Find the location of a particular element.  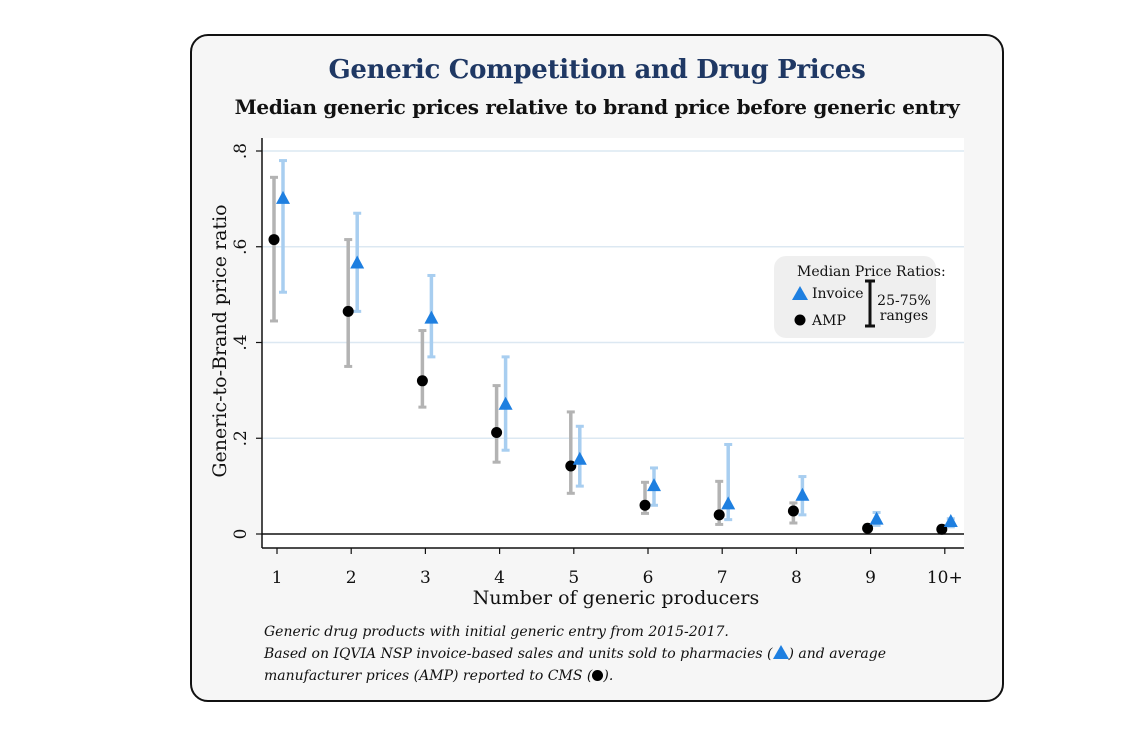

notes-line-2b: ) and average is located at coordinates (837, 654).